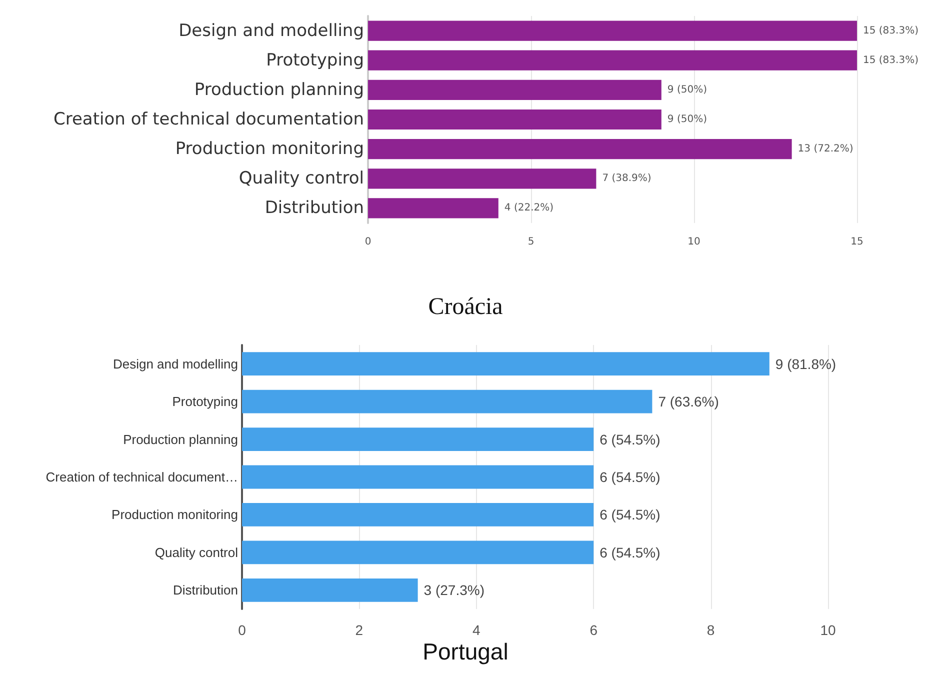  Describe the element at coordinates (466, 307) in the screenshot. I see `text: Croácia` at that location.